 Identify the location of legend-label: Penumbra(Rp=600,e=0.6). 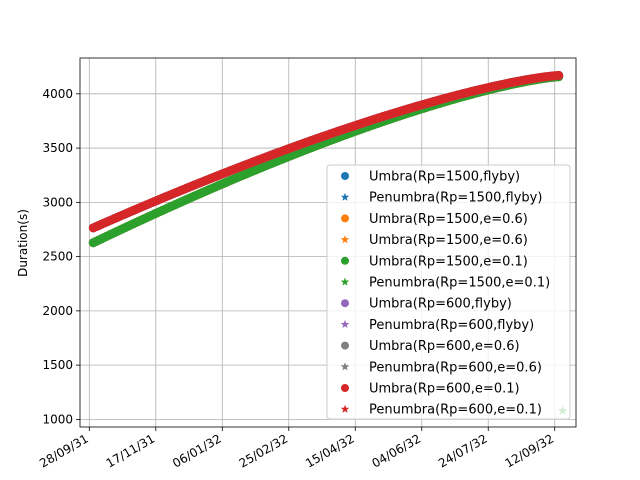
(455, 367).